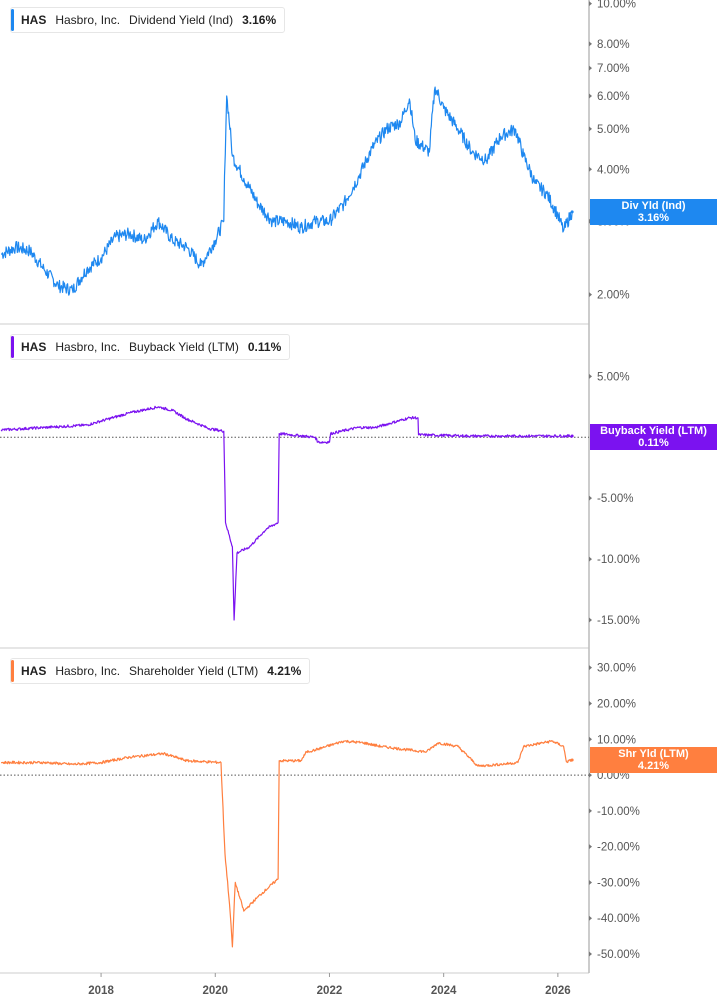 Image resolution: width=717 pixels, height=1005 pixels. Describe the element at coordinates (618, 883) in the screenshot. I see `y-tick-label: -30.00%` at that location.